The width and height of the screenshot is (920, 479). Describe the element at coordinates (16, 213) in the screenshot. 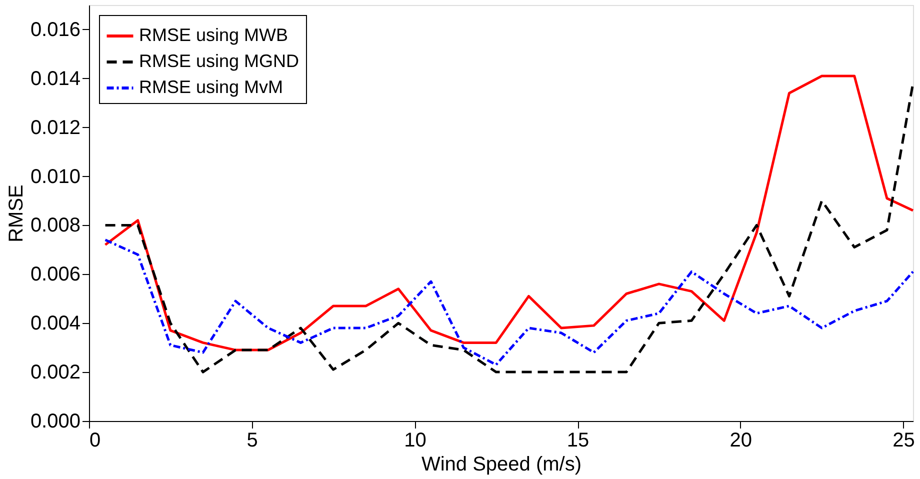

I see `y-axis-title: RMSE` at that location.